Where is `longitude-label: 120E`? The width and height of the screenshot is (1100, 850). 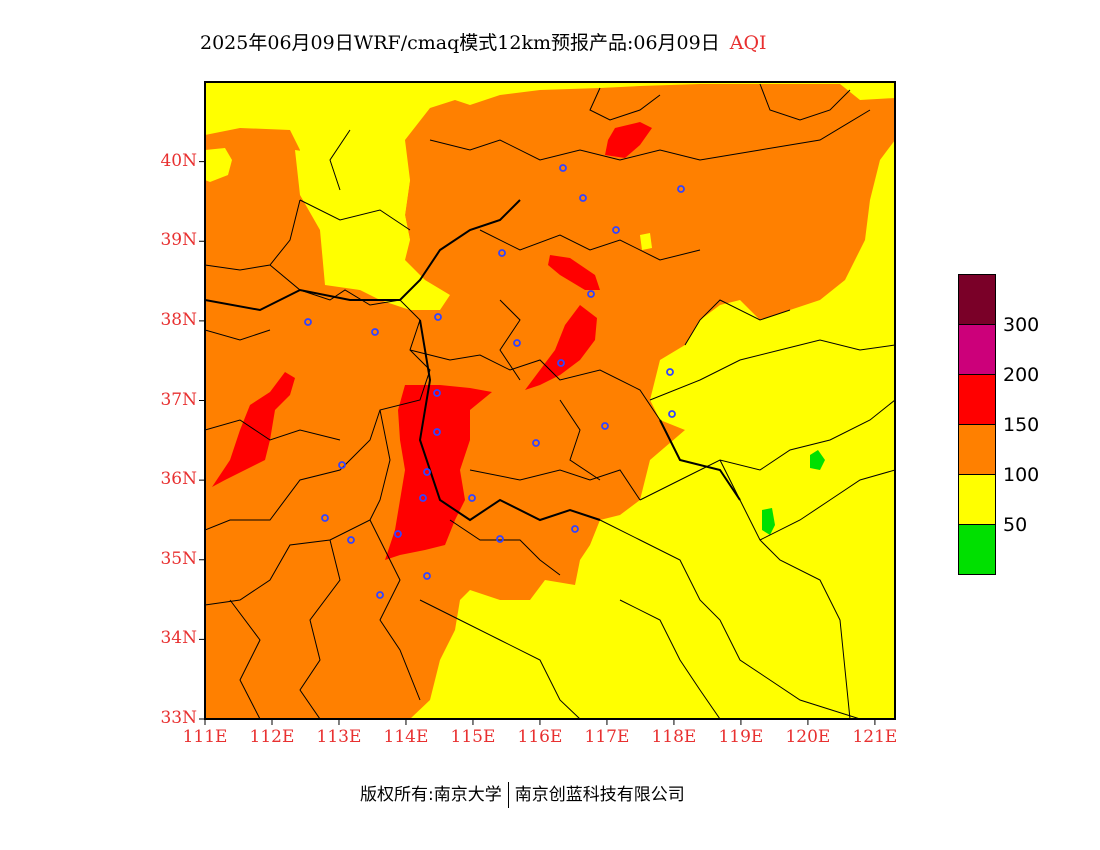
longitude-label: 120E is located at coordinates (808, 737).